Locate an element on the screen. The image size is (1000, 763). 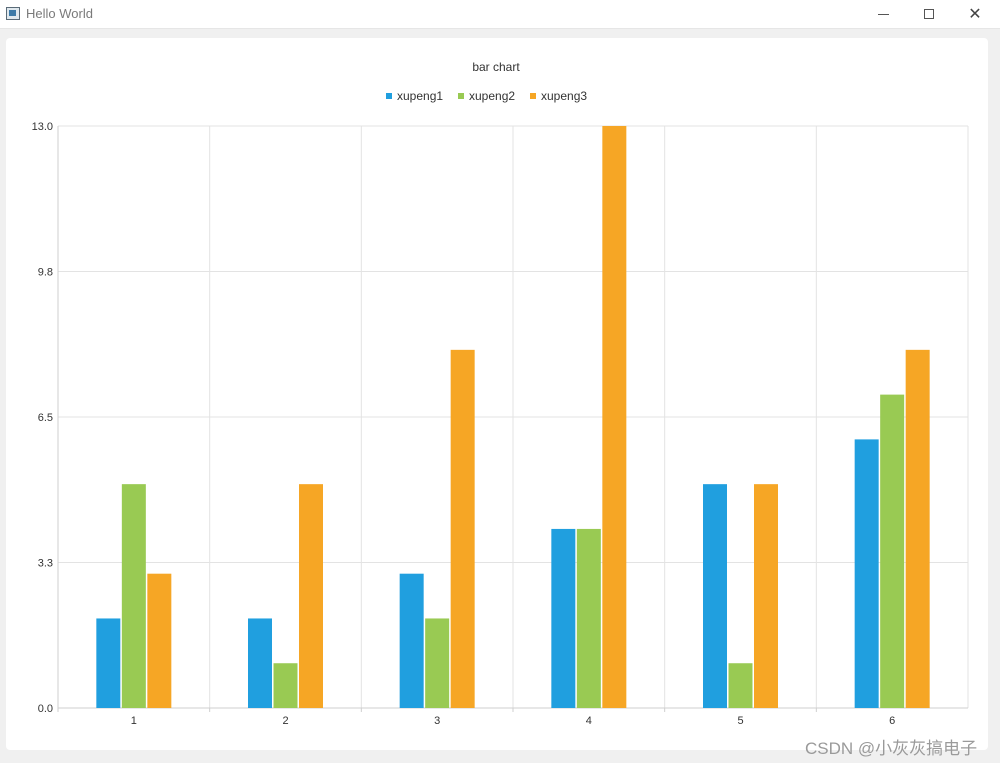
legend-label-xupeng1: xupeng1 is located at coordinates (420, 96).